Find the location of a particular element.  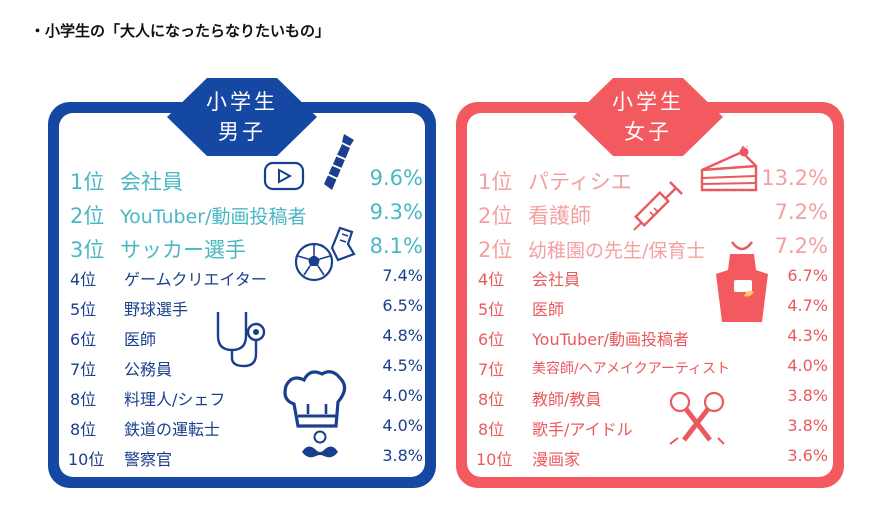

percent-label: 9.3% is located at coordinates (396, 212).